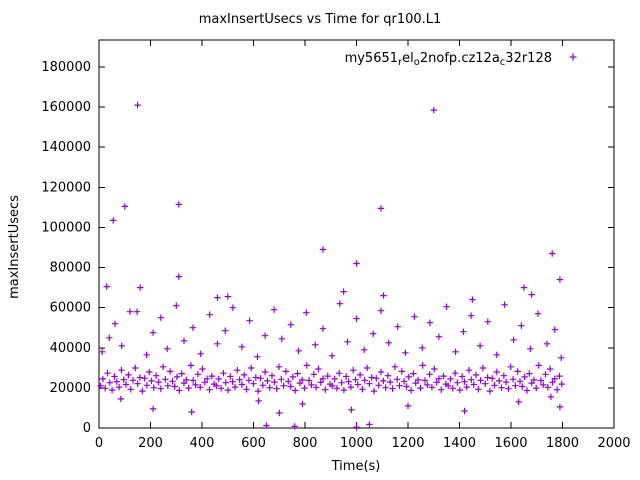  I want to click on x-tick-label: 2000, so click(613, 443).